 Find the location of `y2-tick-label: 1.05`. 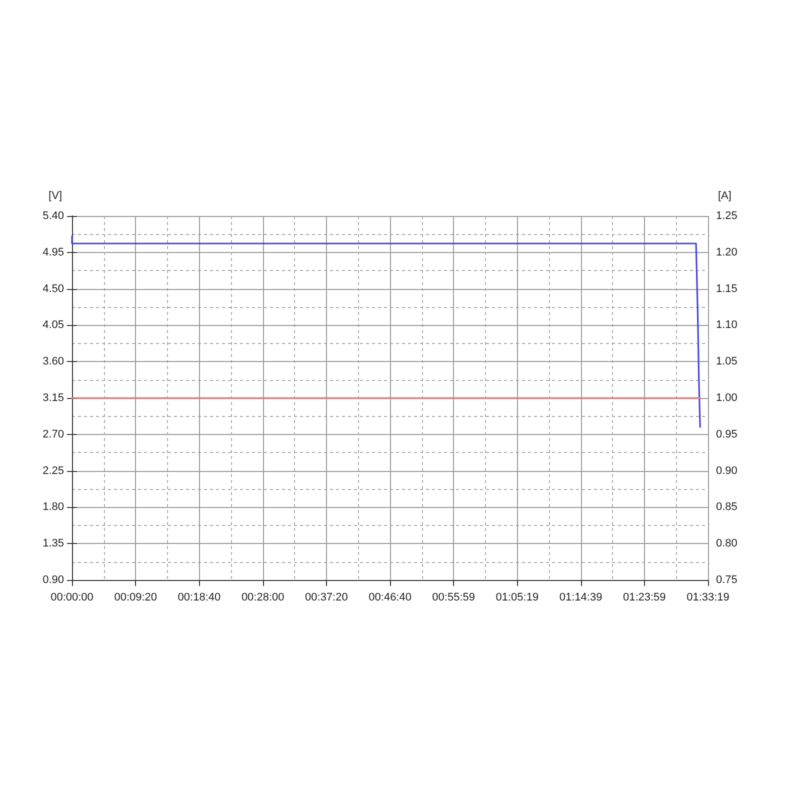

y2-tick-label: 1.05 is located at coordinates (727, 362).